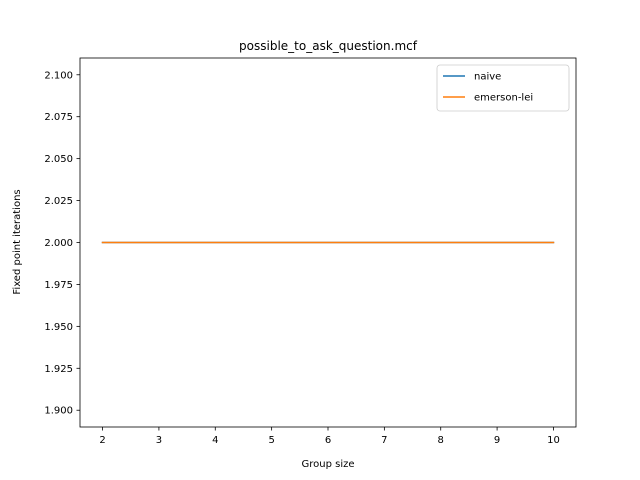  Describe the element at coordinates (271, 440) in the screenshot. I see `x-tick-label: 5` at that location.